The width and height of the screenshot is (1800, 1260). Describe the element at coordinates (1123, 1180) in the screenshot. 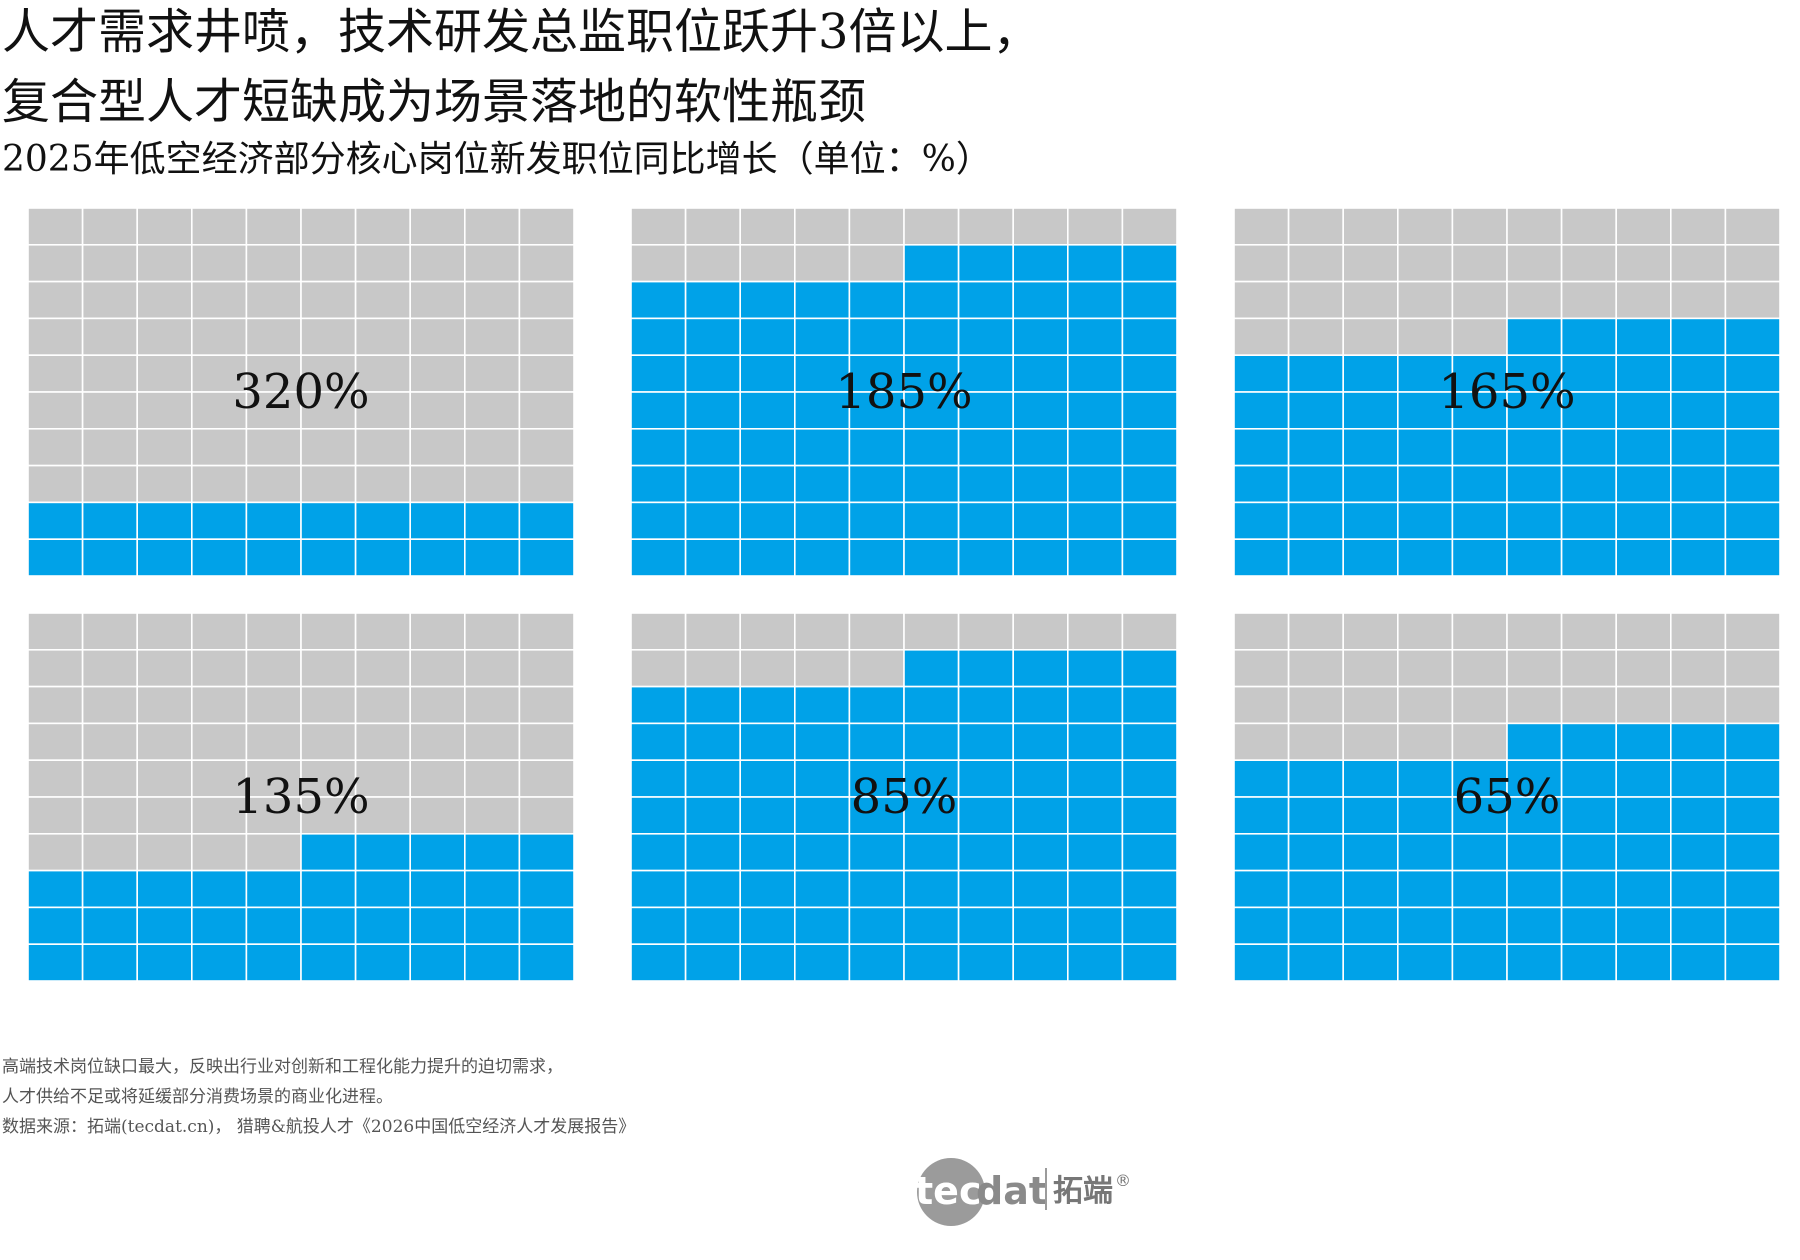

I see `logo-registered-mark: ®` at that location.